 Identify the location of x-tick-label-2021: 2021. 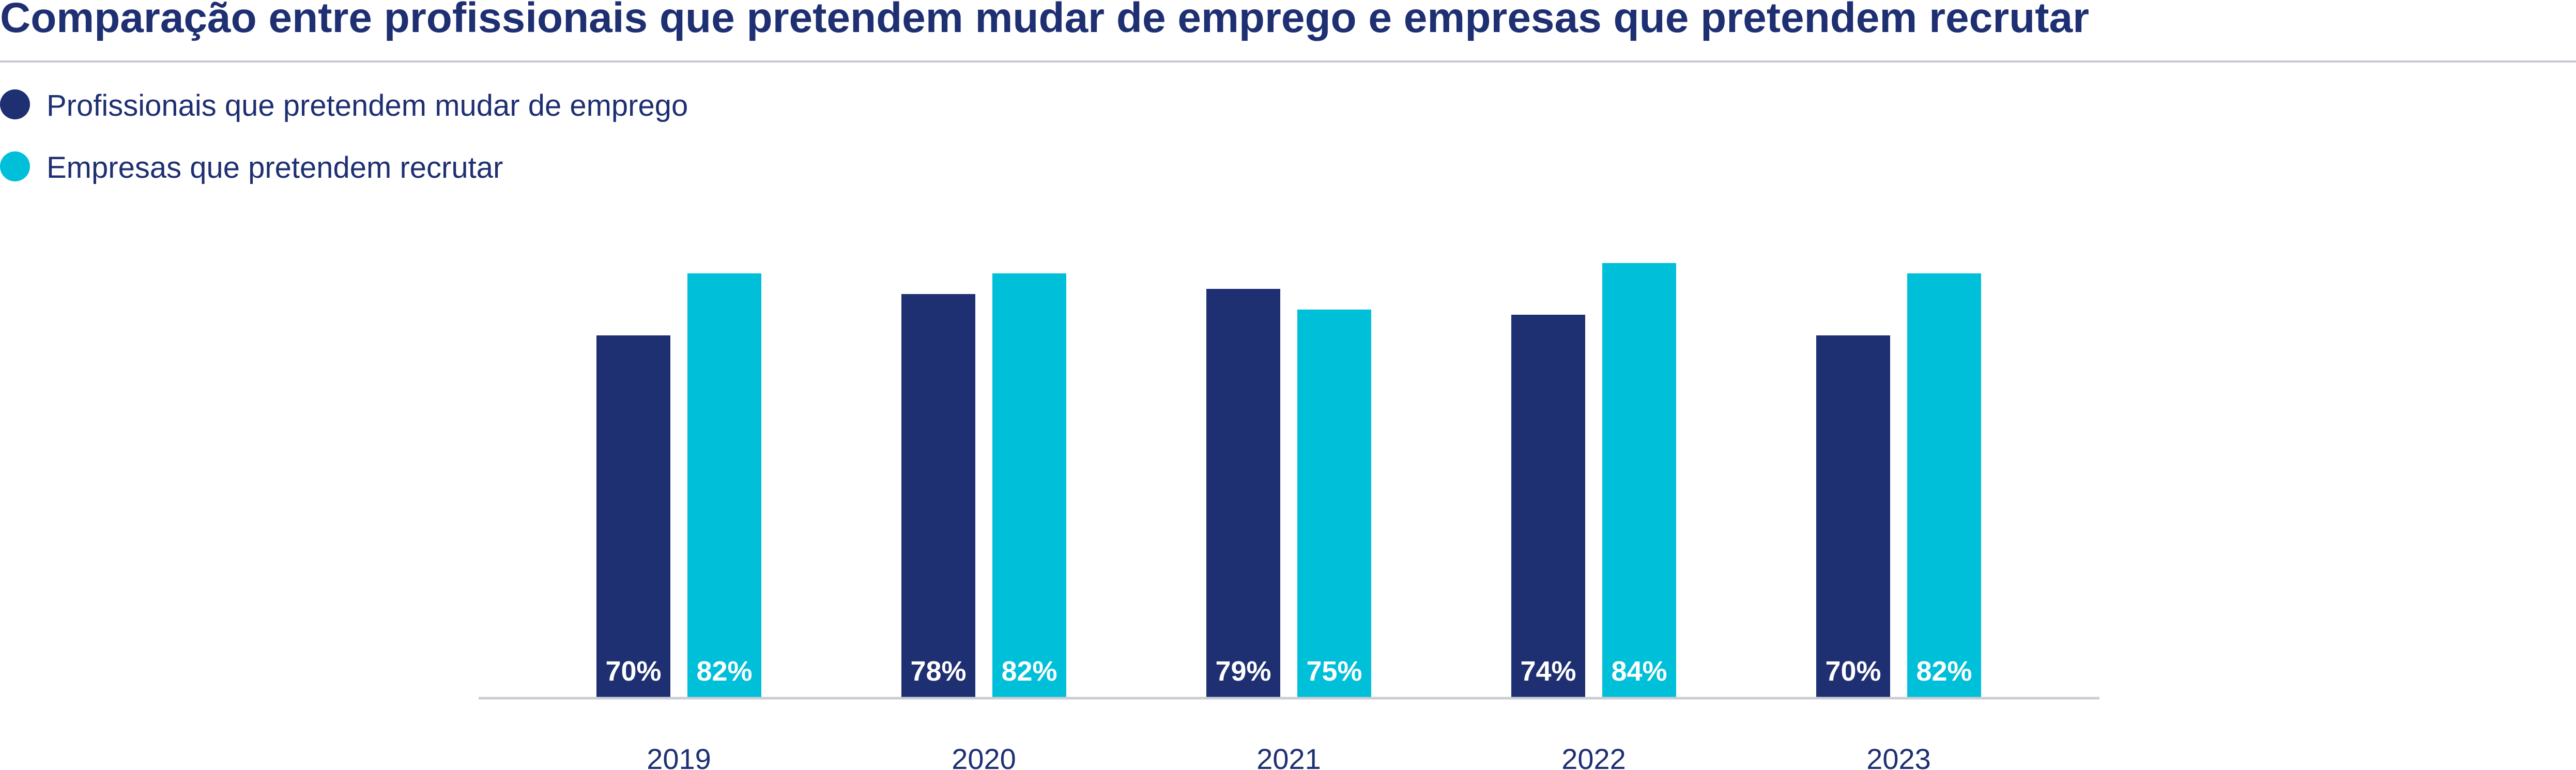
(1288, 757).